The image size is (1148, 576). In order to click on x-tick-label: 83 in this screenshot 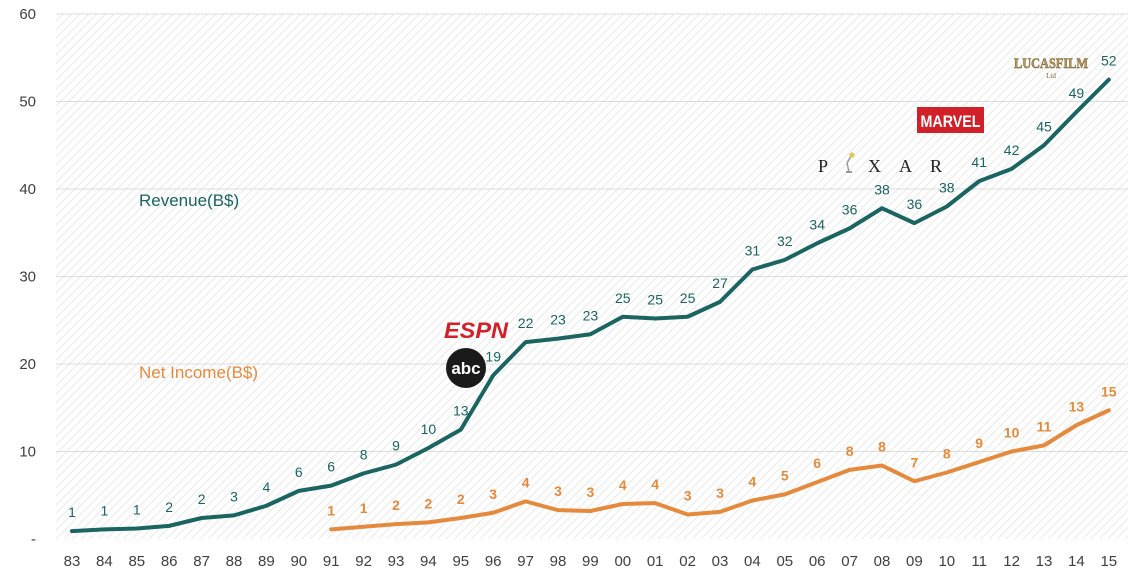, I will do `click(72, 561)`.